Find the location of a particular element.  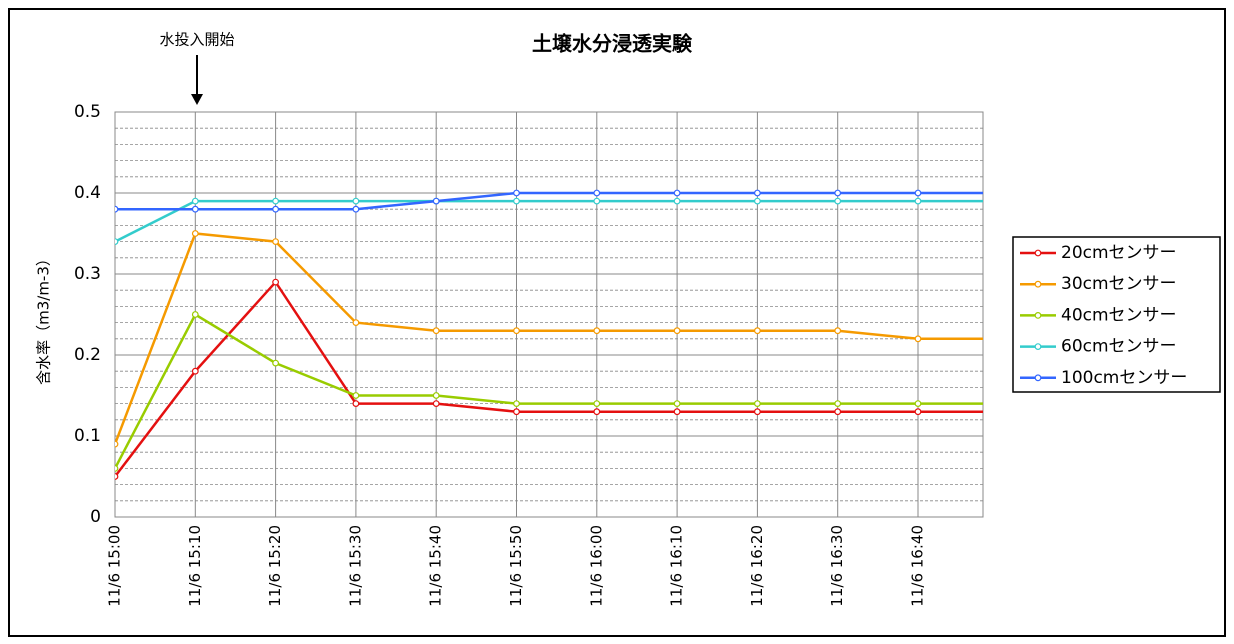

x-tick-label: 11/6 15:40 is located at coordinates (436, 566).